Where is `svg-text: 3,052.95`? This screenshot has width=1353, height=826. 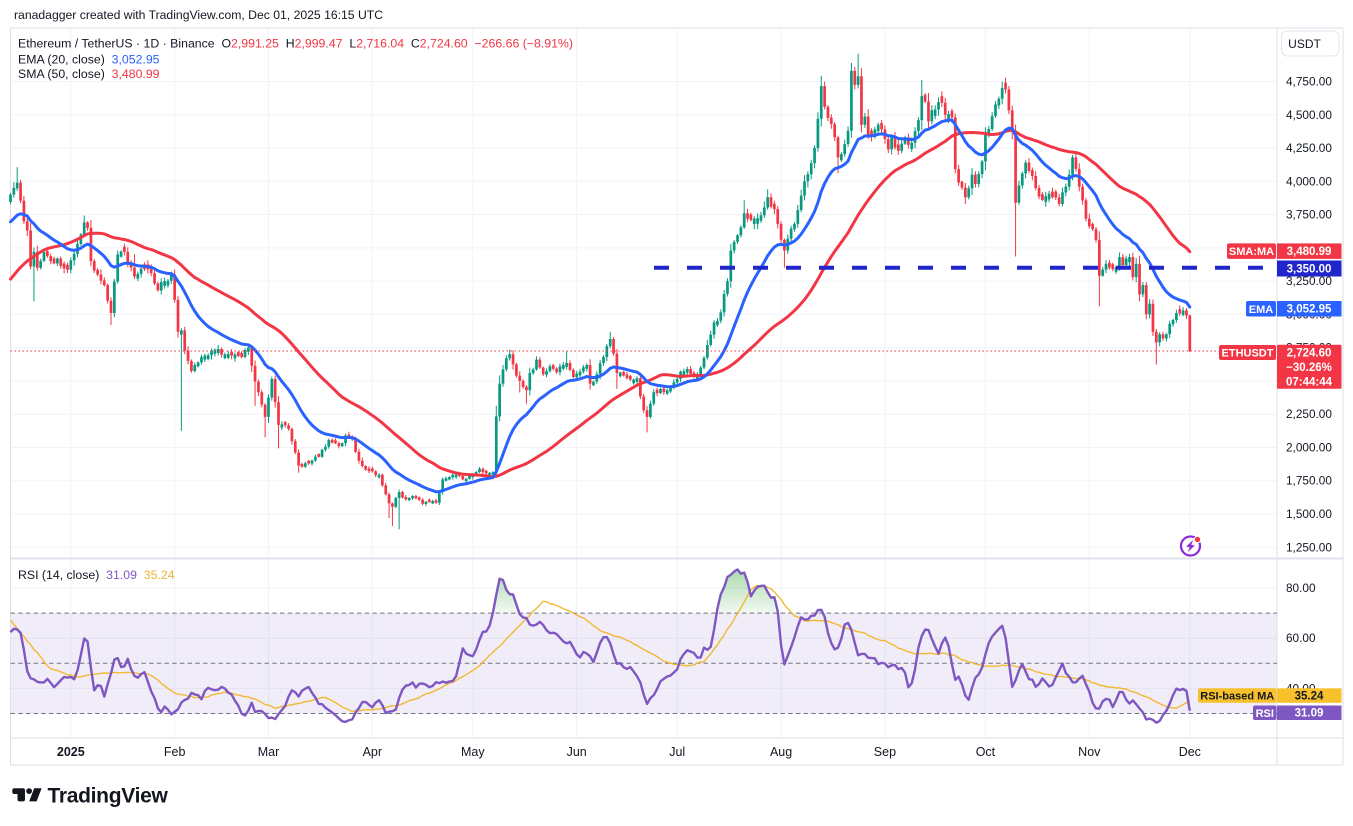
svg-text: 3,052.95 is located at coordinates (1309, 309).